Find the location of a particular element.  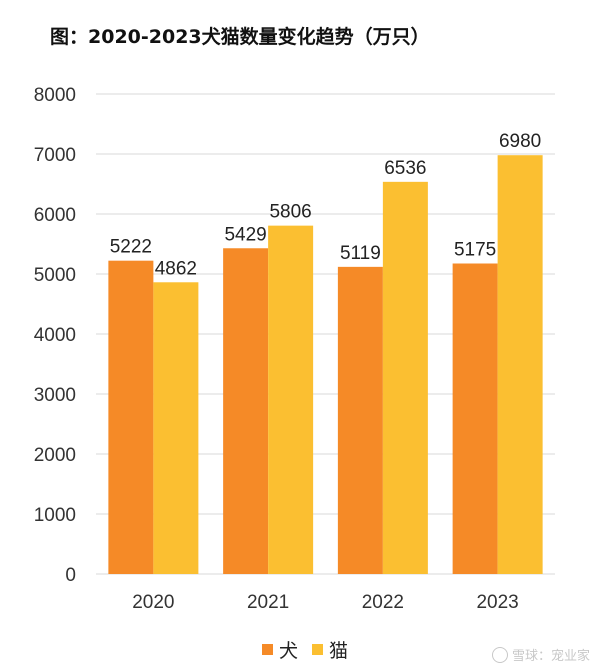

bar-dog-2020 is located at coordinates (131, 417).